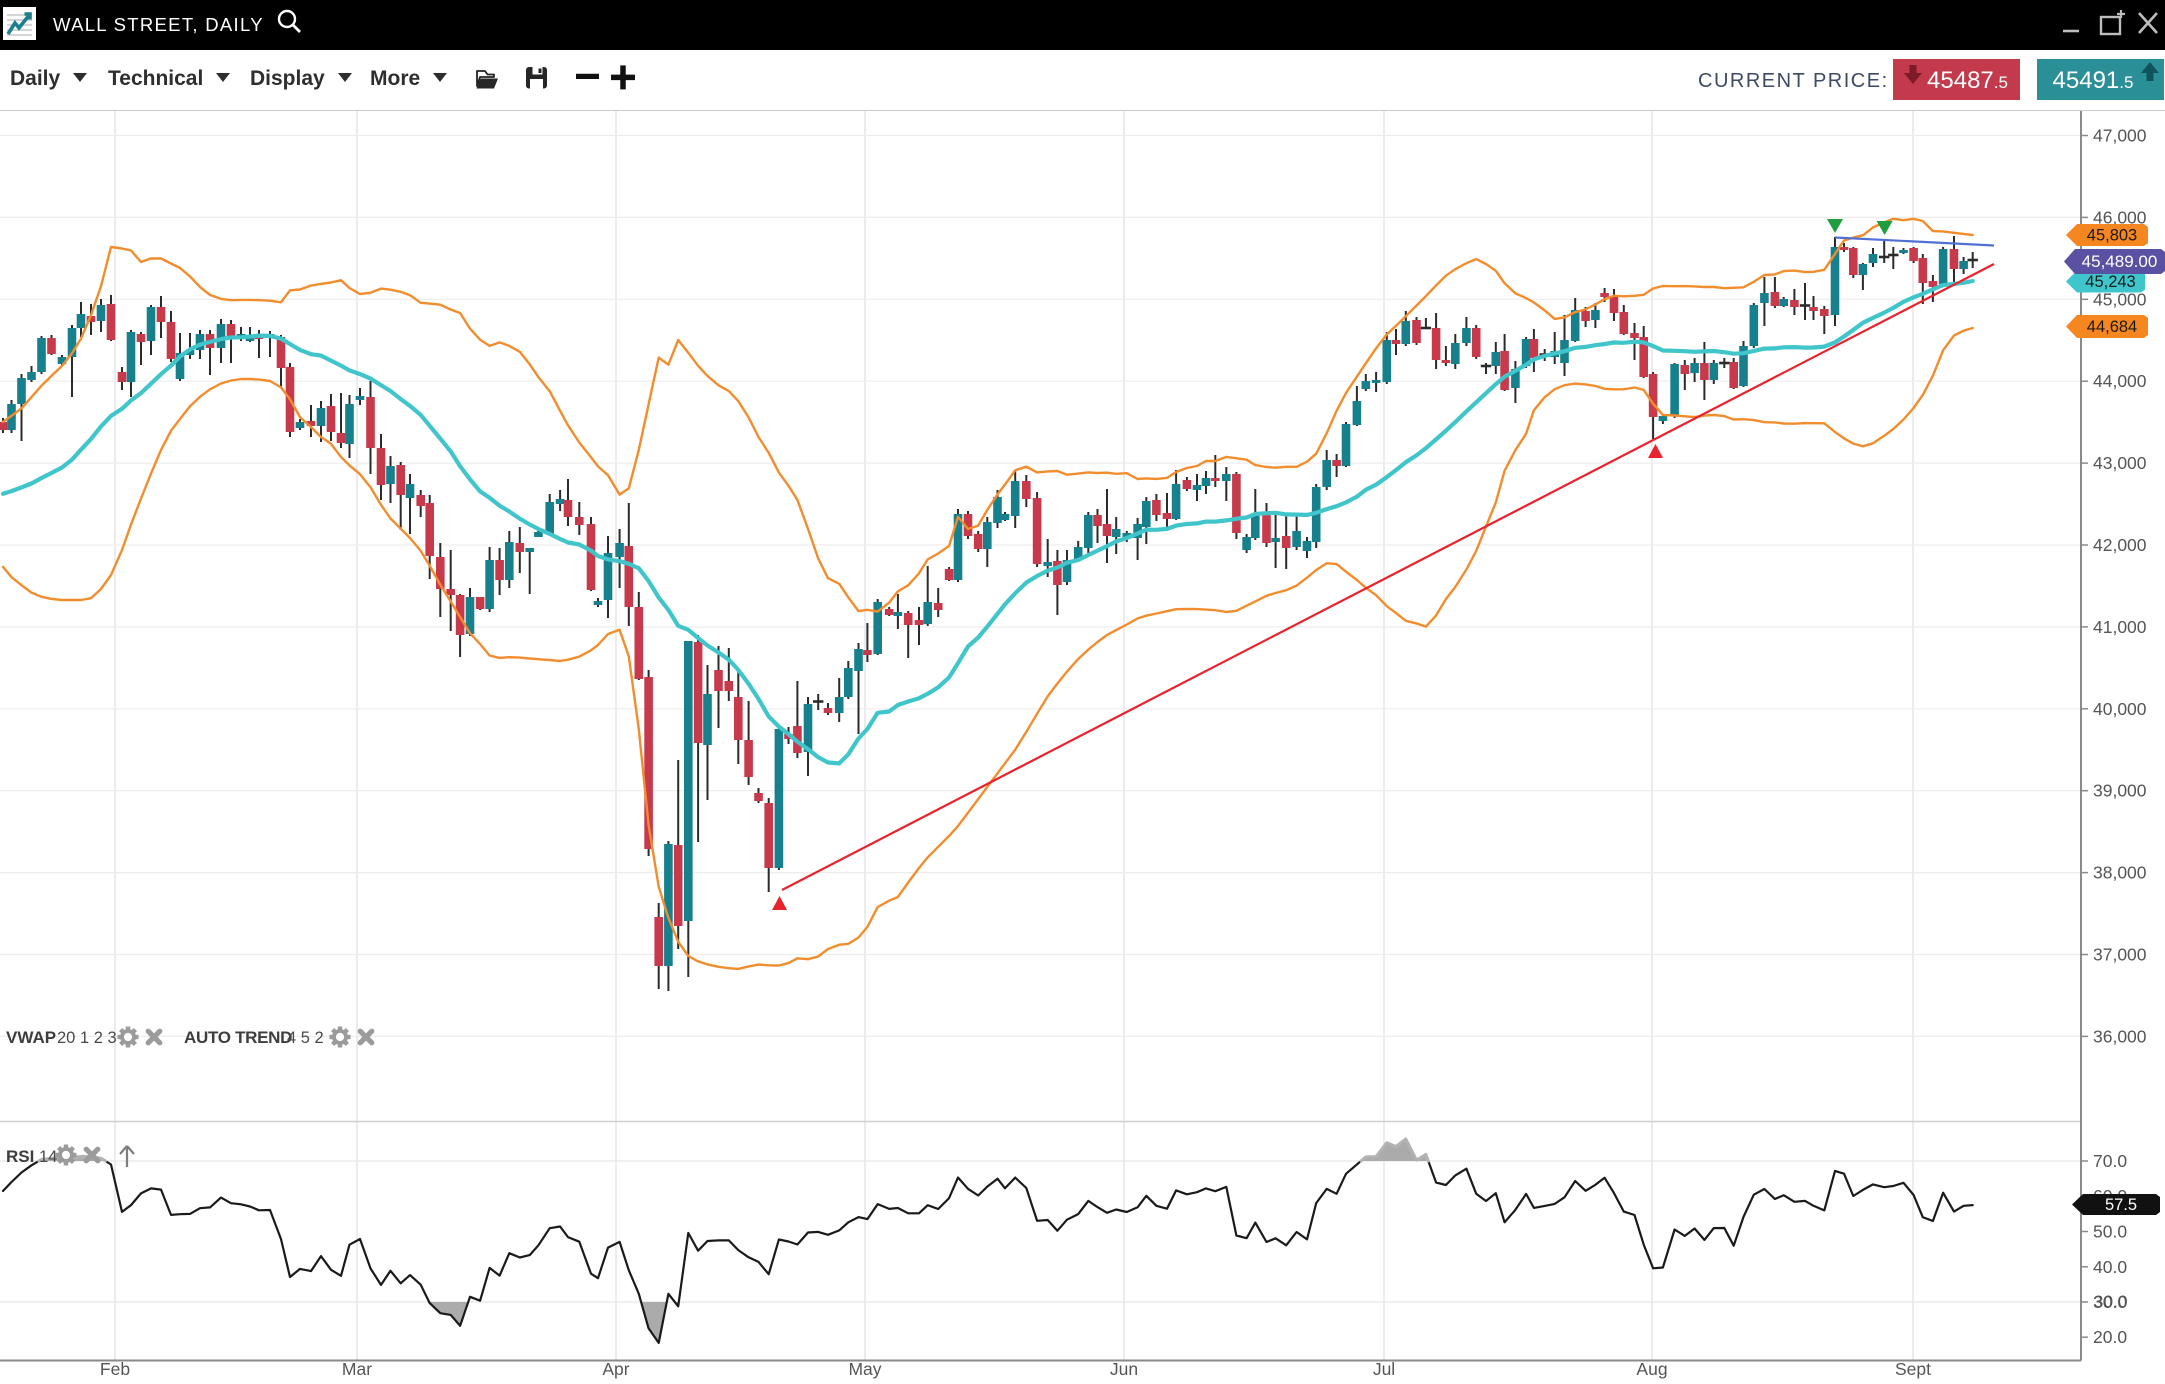  Describe the element at coordinates (238, 1037) in the screenshot. I see `svg-text: AUTO TREND` at that location.